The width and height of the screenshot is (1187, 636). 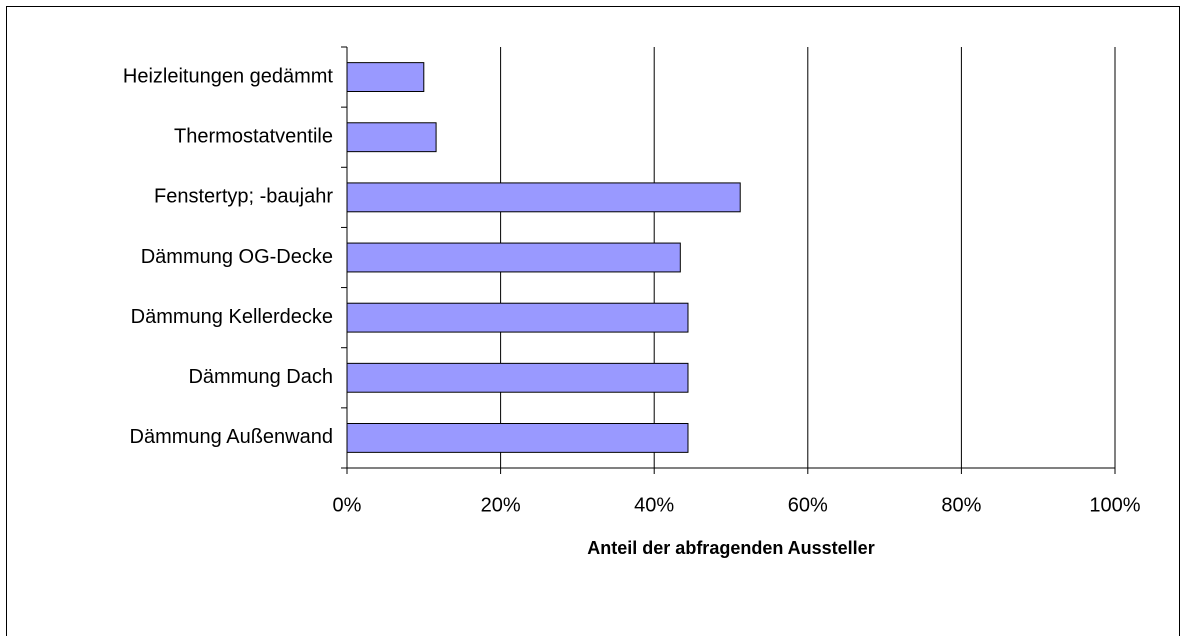 What do you see at coordinates (253, 136) in the screenshot?
I see `y-tick-label: Thermostatventile` at bounding box center [253, 136].